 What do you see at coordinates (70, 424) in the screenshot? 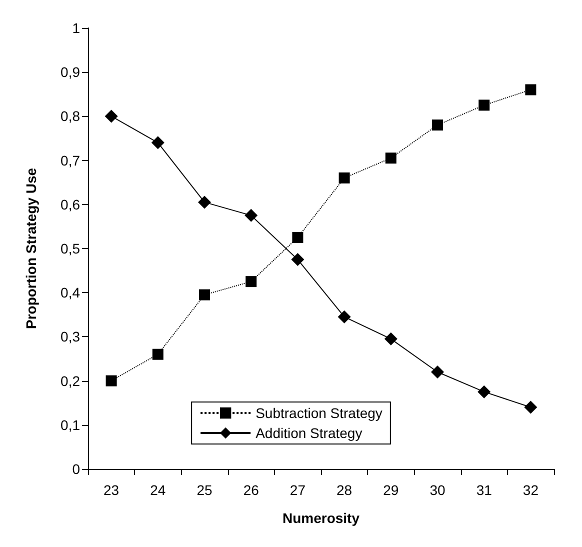
I see `y-tick-label: 0,1` at bounding box center [70, 424].